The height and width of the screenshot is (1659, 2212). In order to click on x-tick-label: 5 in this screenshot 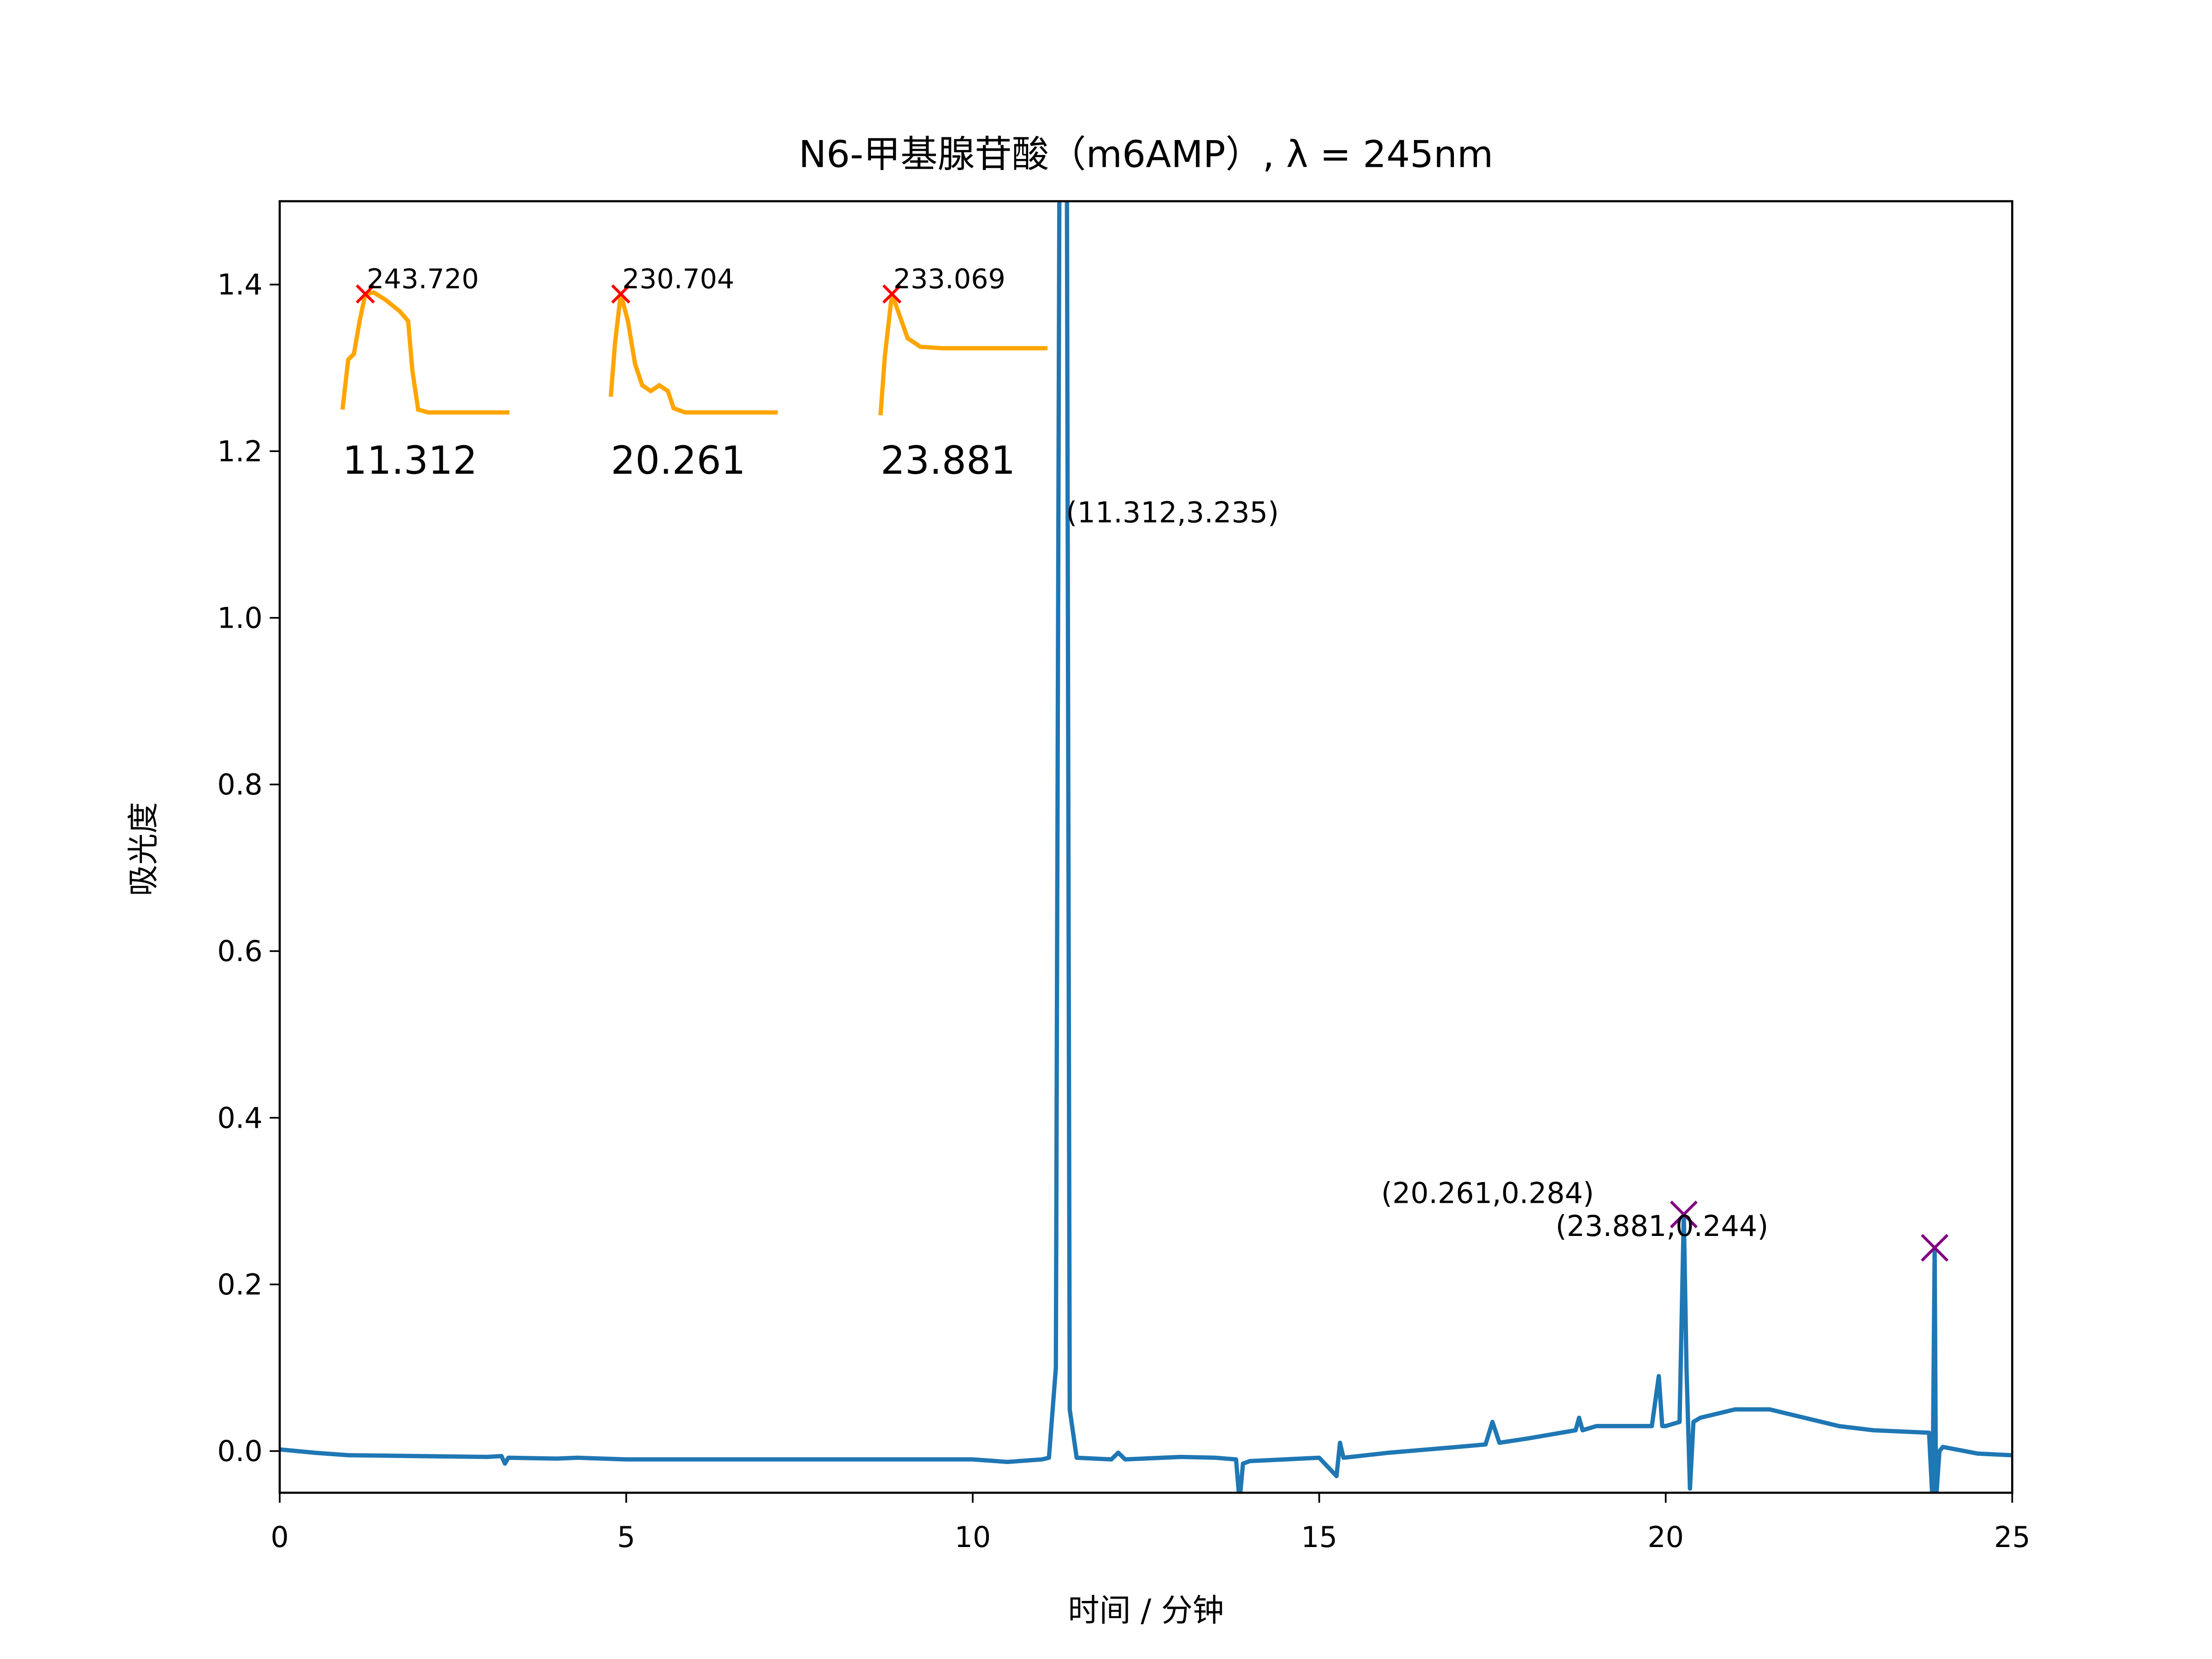, I will do `click(626, 1537)`.